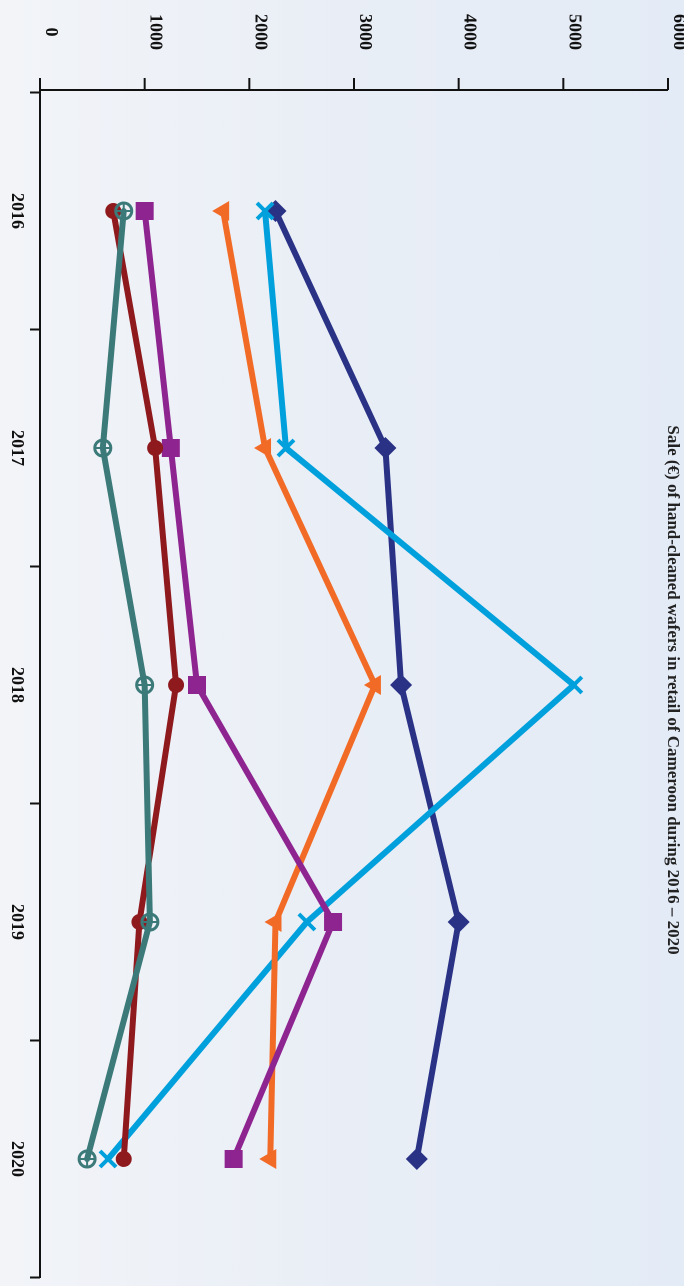  Describe the element at coordinates (677, 32) in the screenshot. I see `y-tick-label: 6000` at that location.